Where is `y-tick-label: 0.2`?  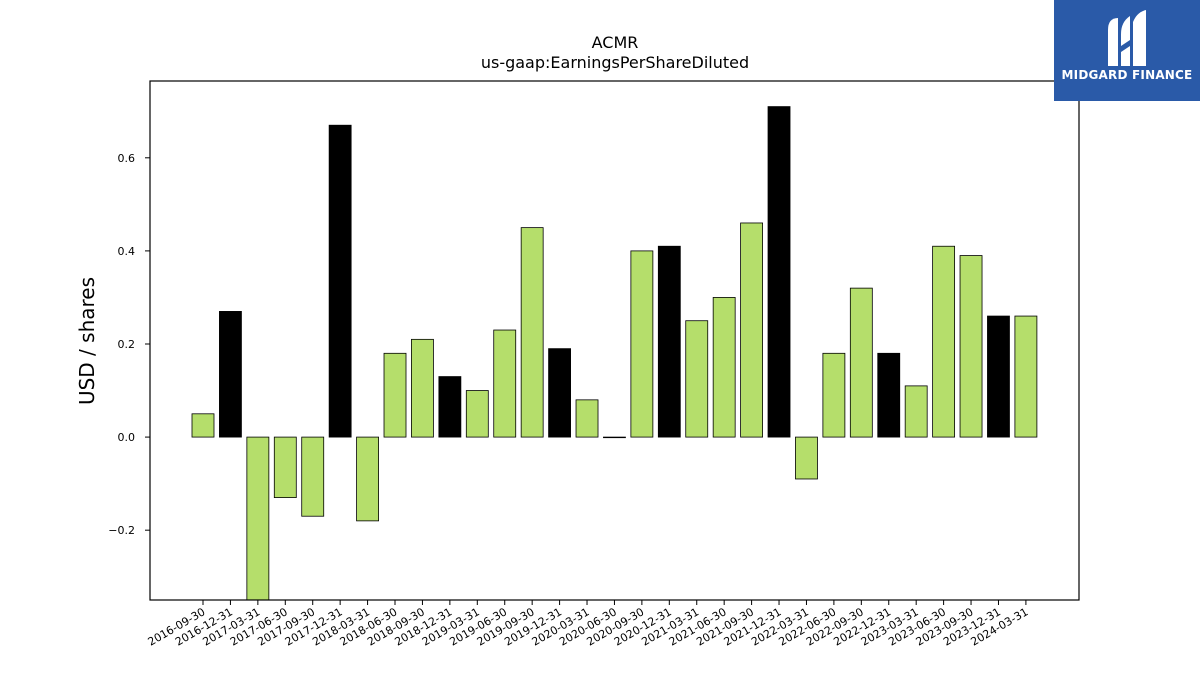
y-tick-label: 0.2 is located at coordinates (127, 344).